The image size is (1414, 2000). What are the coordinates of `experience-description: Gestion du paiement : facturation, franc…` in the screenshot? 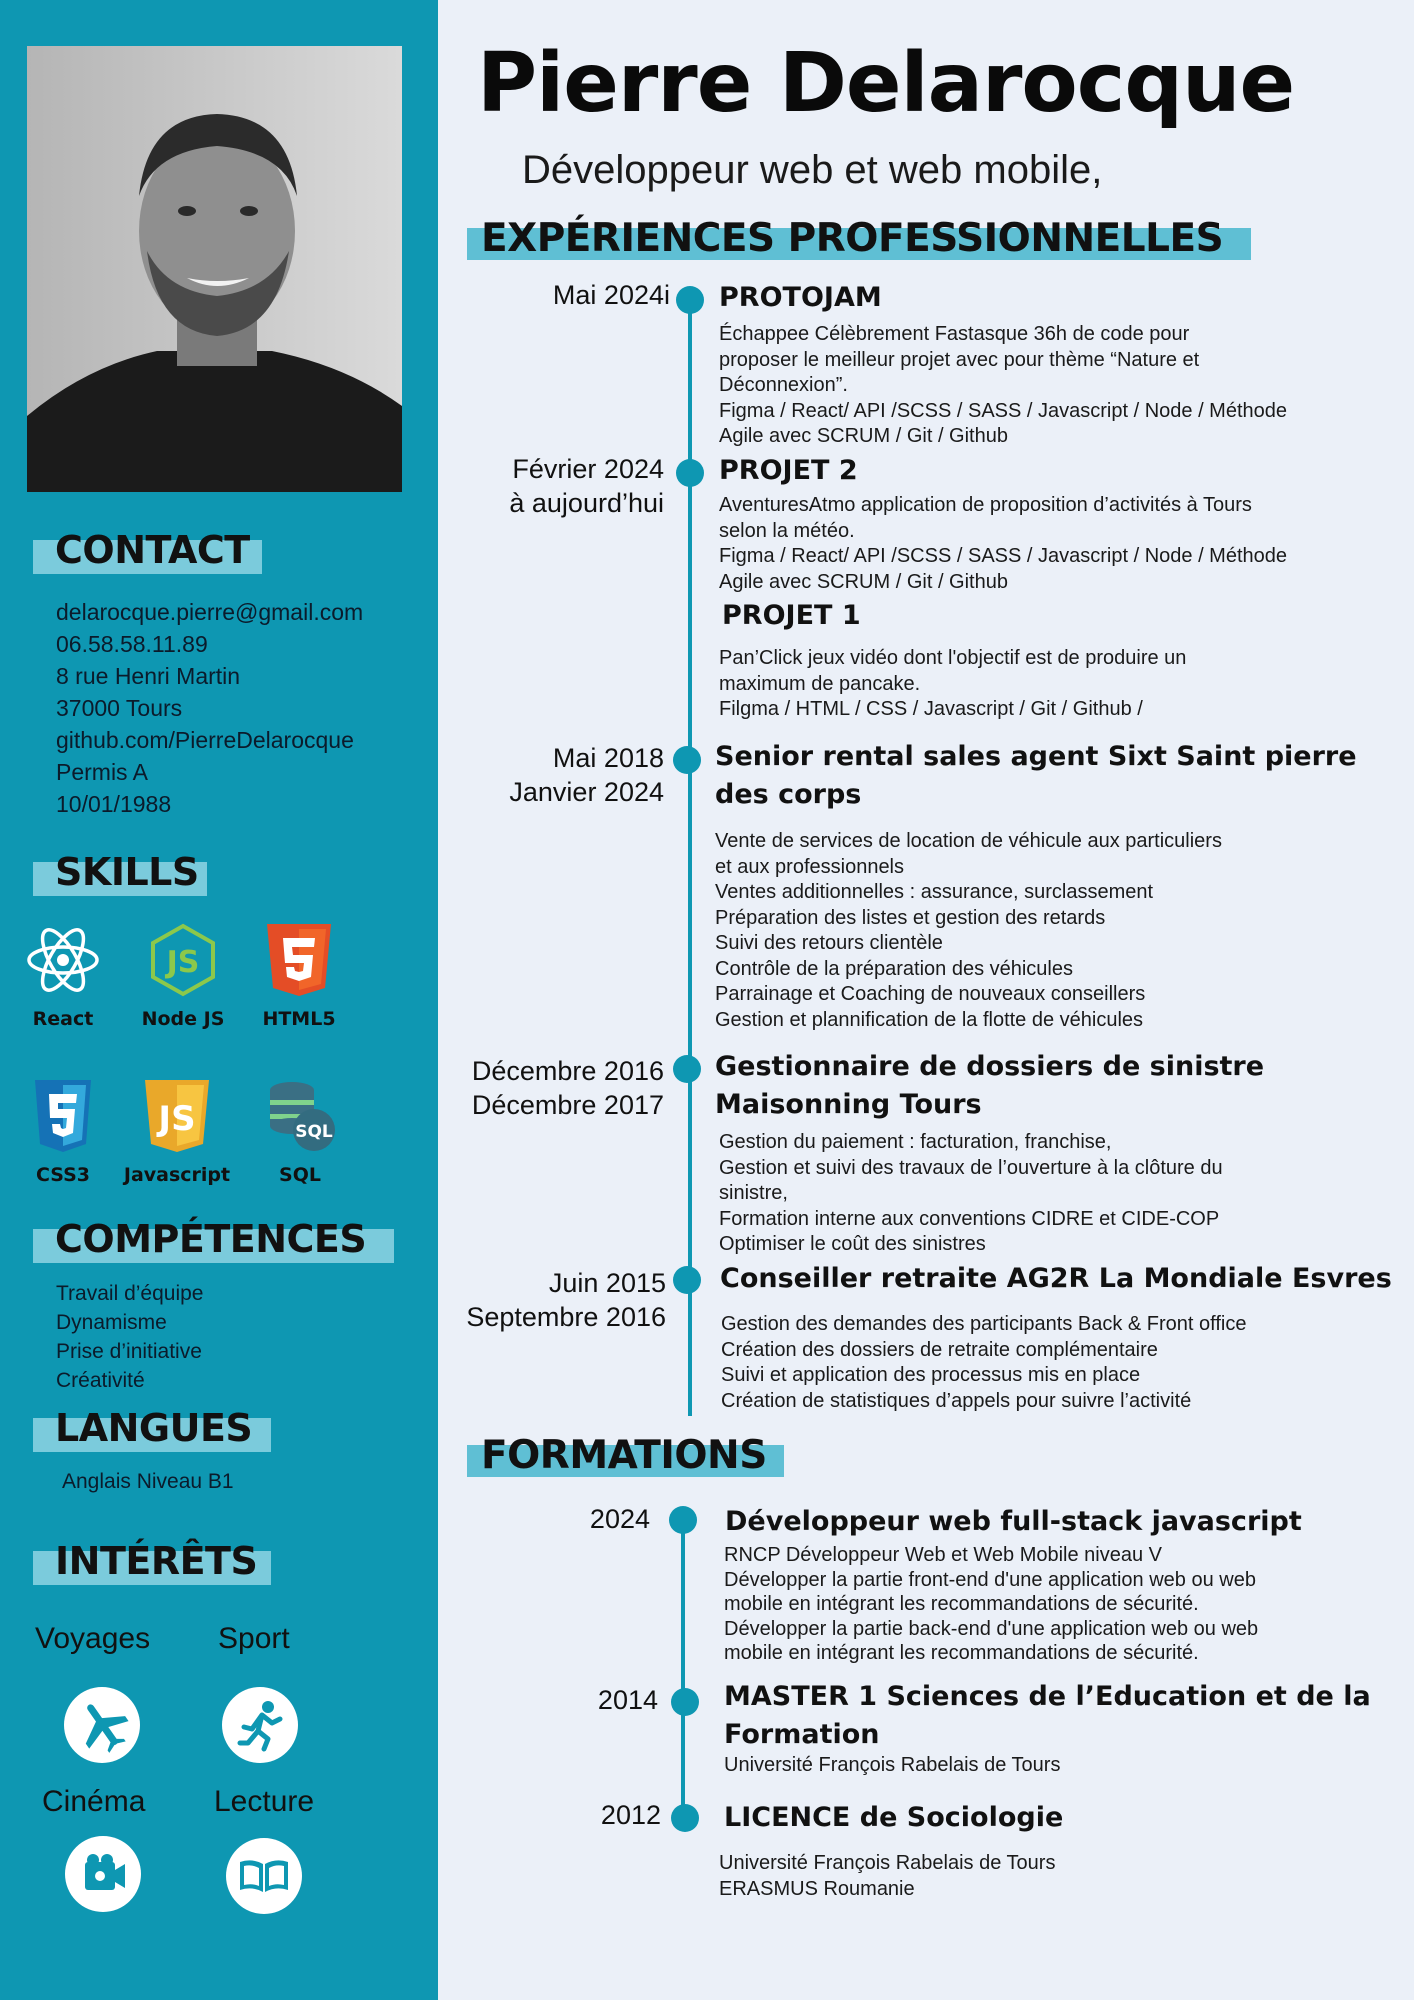 It's located at (971, 1193).